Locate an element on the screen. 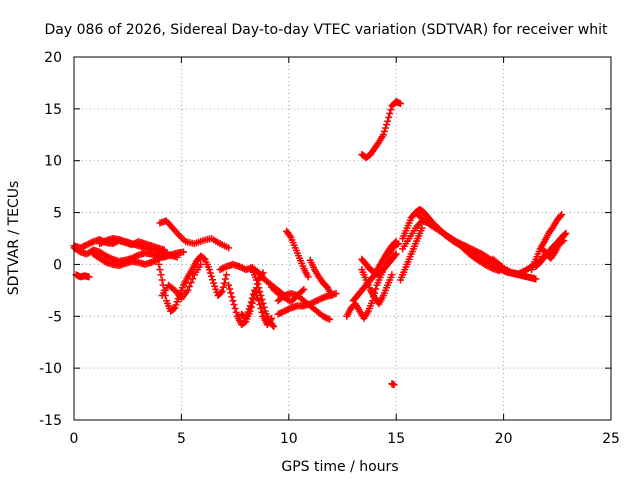  x-tick-label: 15 is located at coordinates (396, 439).